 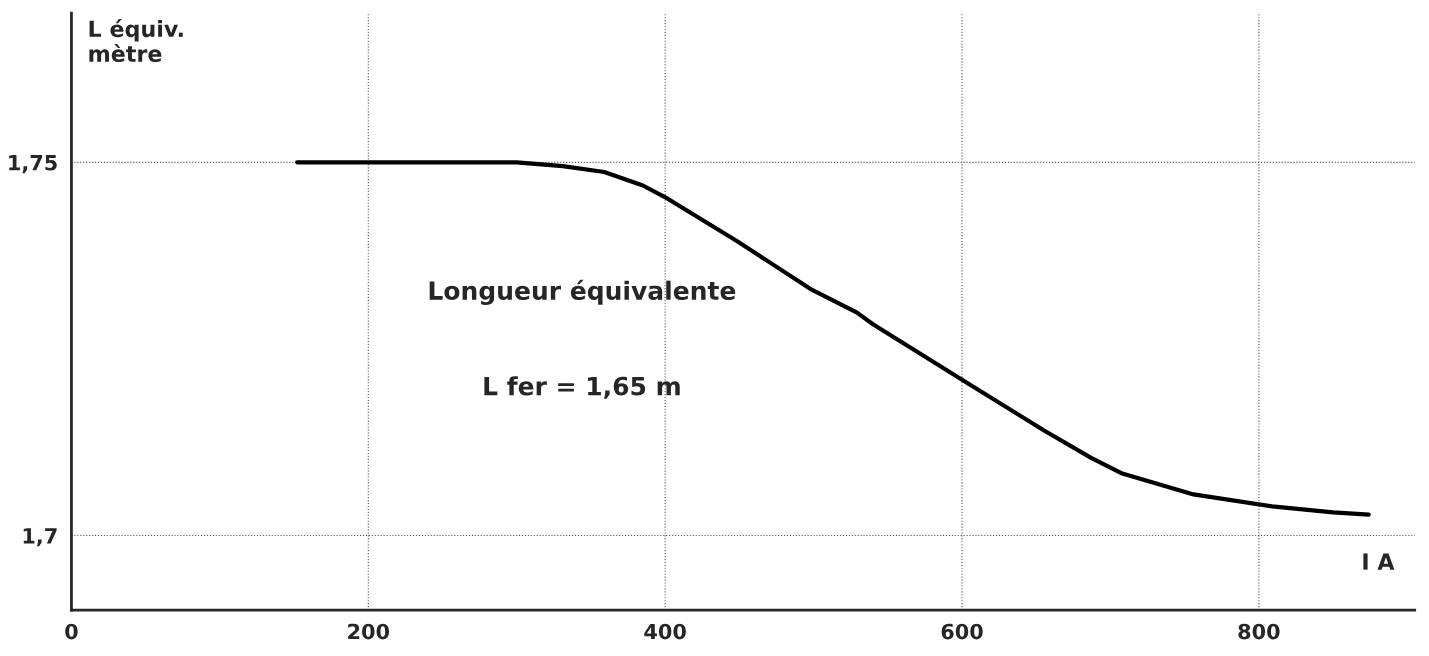 I want to click on y-axis-title: L équiv. mètre, so click(x=136, y=41).